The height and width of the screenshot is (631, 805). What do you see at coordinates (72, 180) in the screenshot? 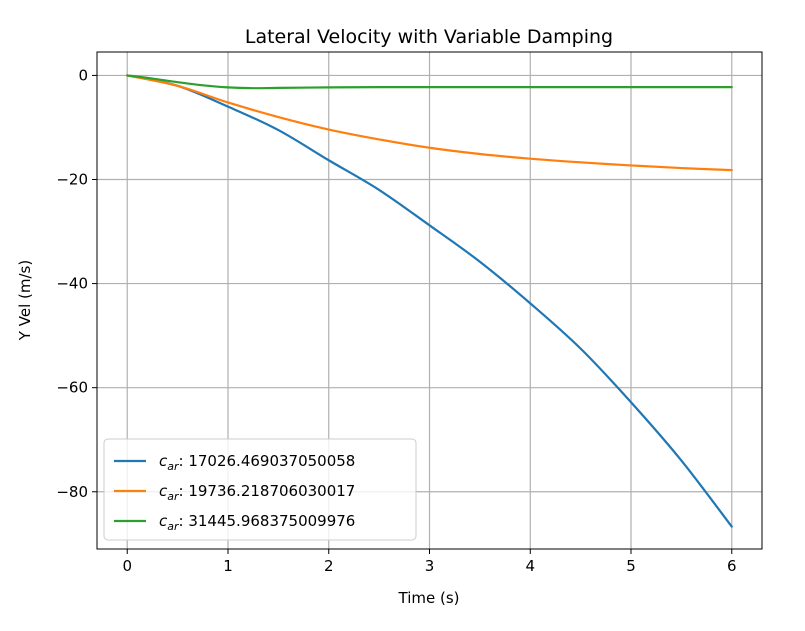
I see `y-tick-label: −20` at bounding box center [72, 180].